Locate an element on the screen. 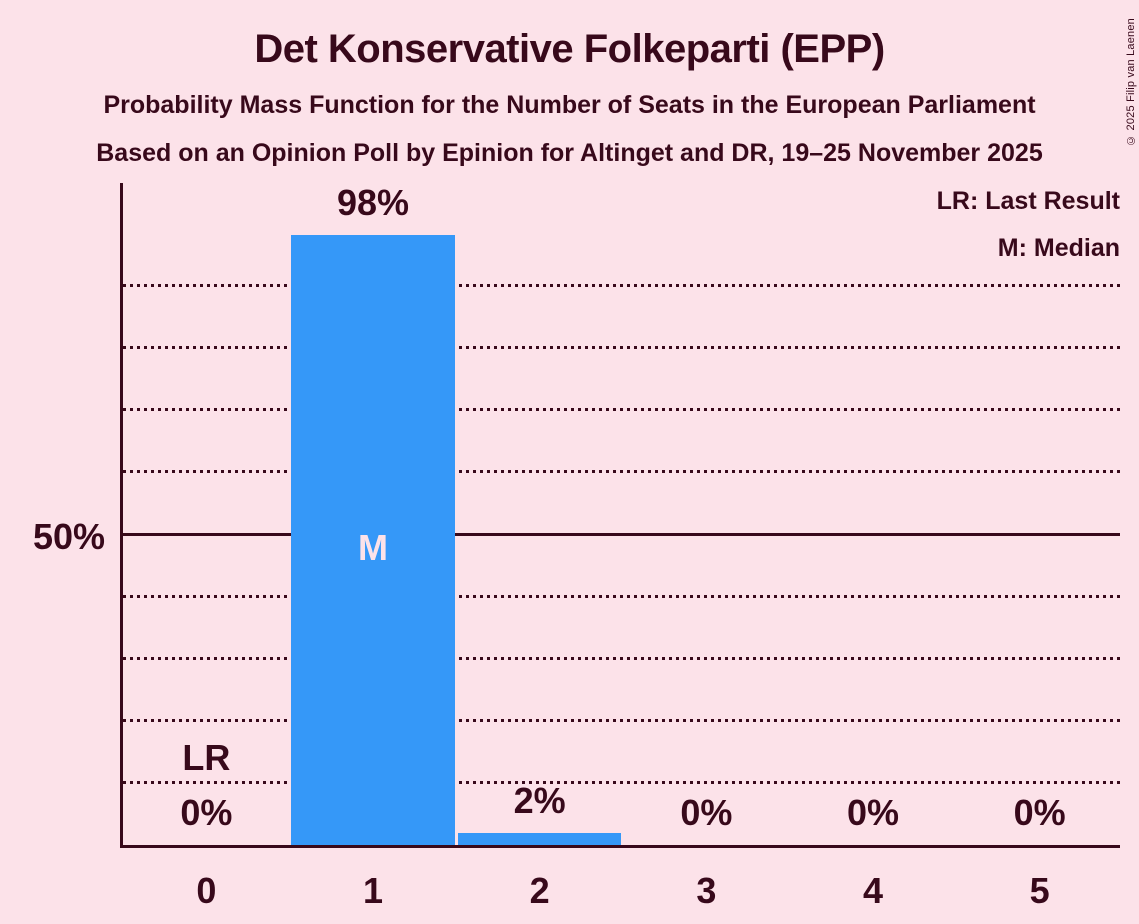 Image resolution: width=1139 pixels, height=924 pixels. fifty-percent-line is located at coordinates (621, 534).